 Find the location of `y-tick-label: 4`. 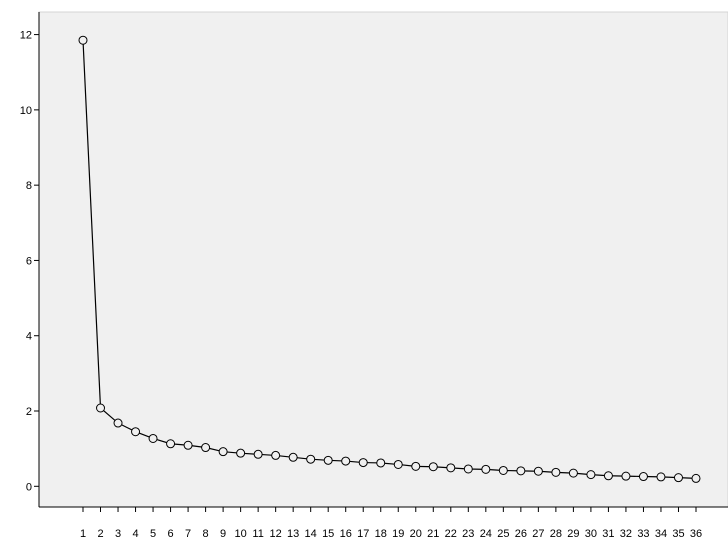

y-tick-label: 4 is located at coordinates (29, 337).